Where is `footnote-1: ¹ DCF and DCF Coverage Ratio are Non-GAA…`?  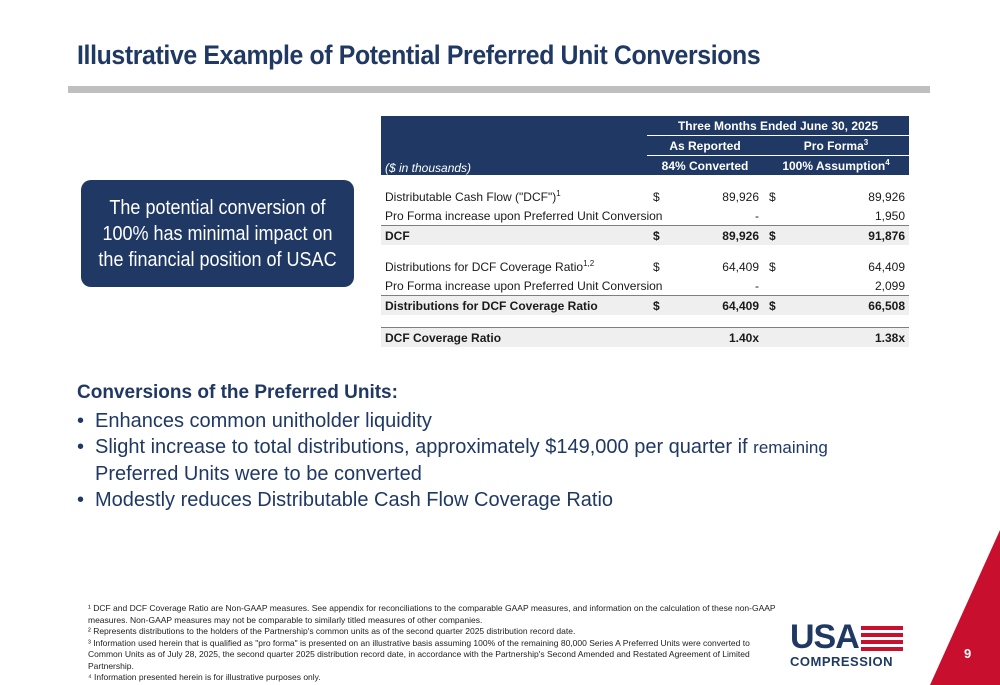 footnote-1: ¹ DCF and DCF Coverage Ratio are Non-GAA… is located at coordinates (432, 614).